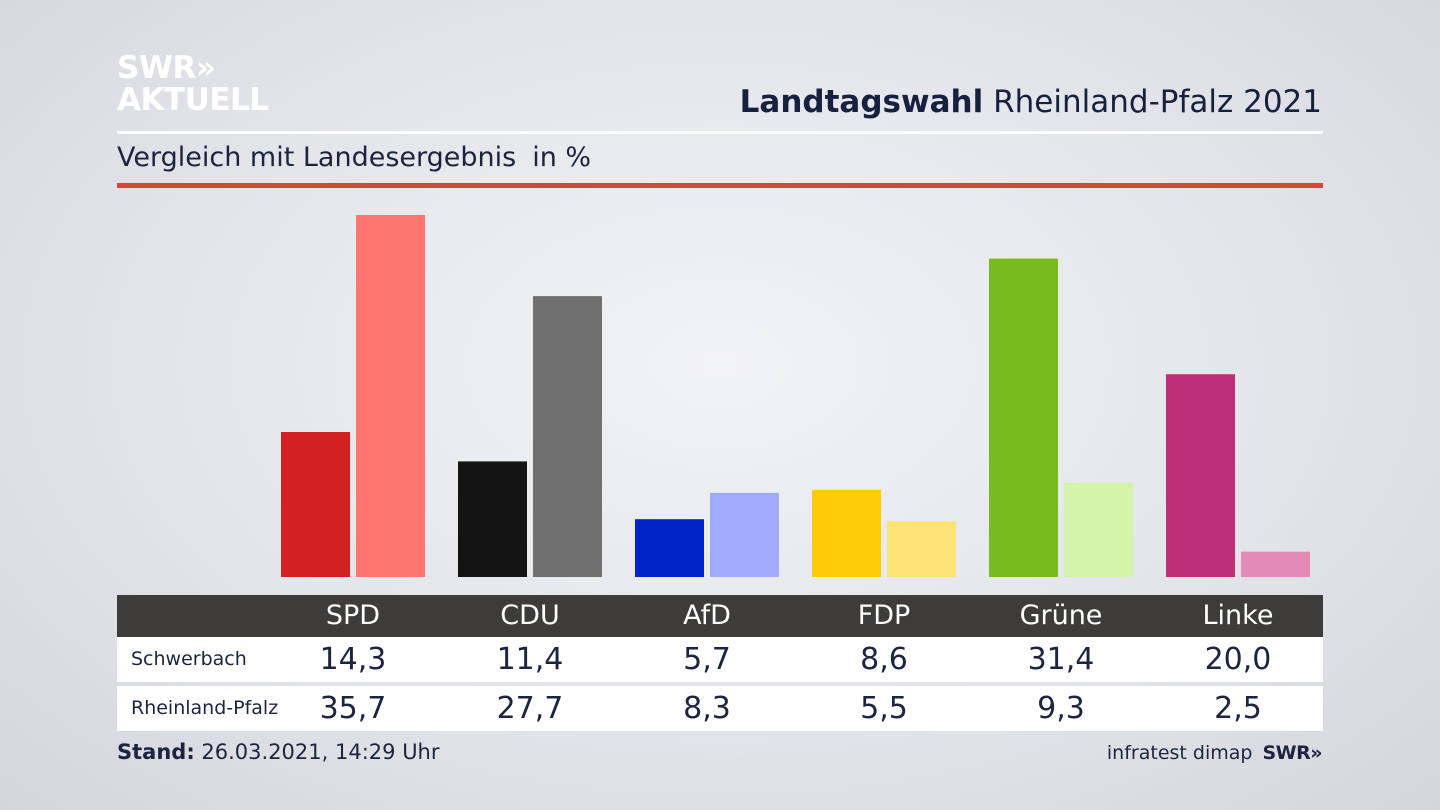 This screenshot has width=1440, height=810. What do you see at coordinates (1061, 659) in the screenshot?
I see `table-cell: 31,4` at bounding box center [1061, 659].